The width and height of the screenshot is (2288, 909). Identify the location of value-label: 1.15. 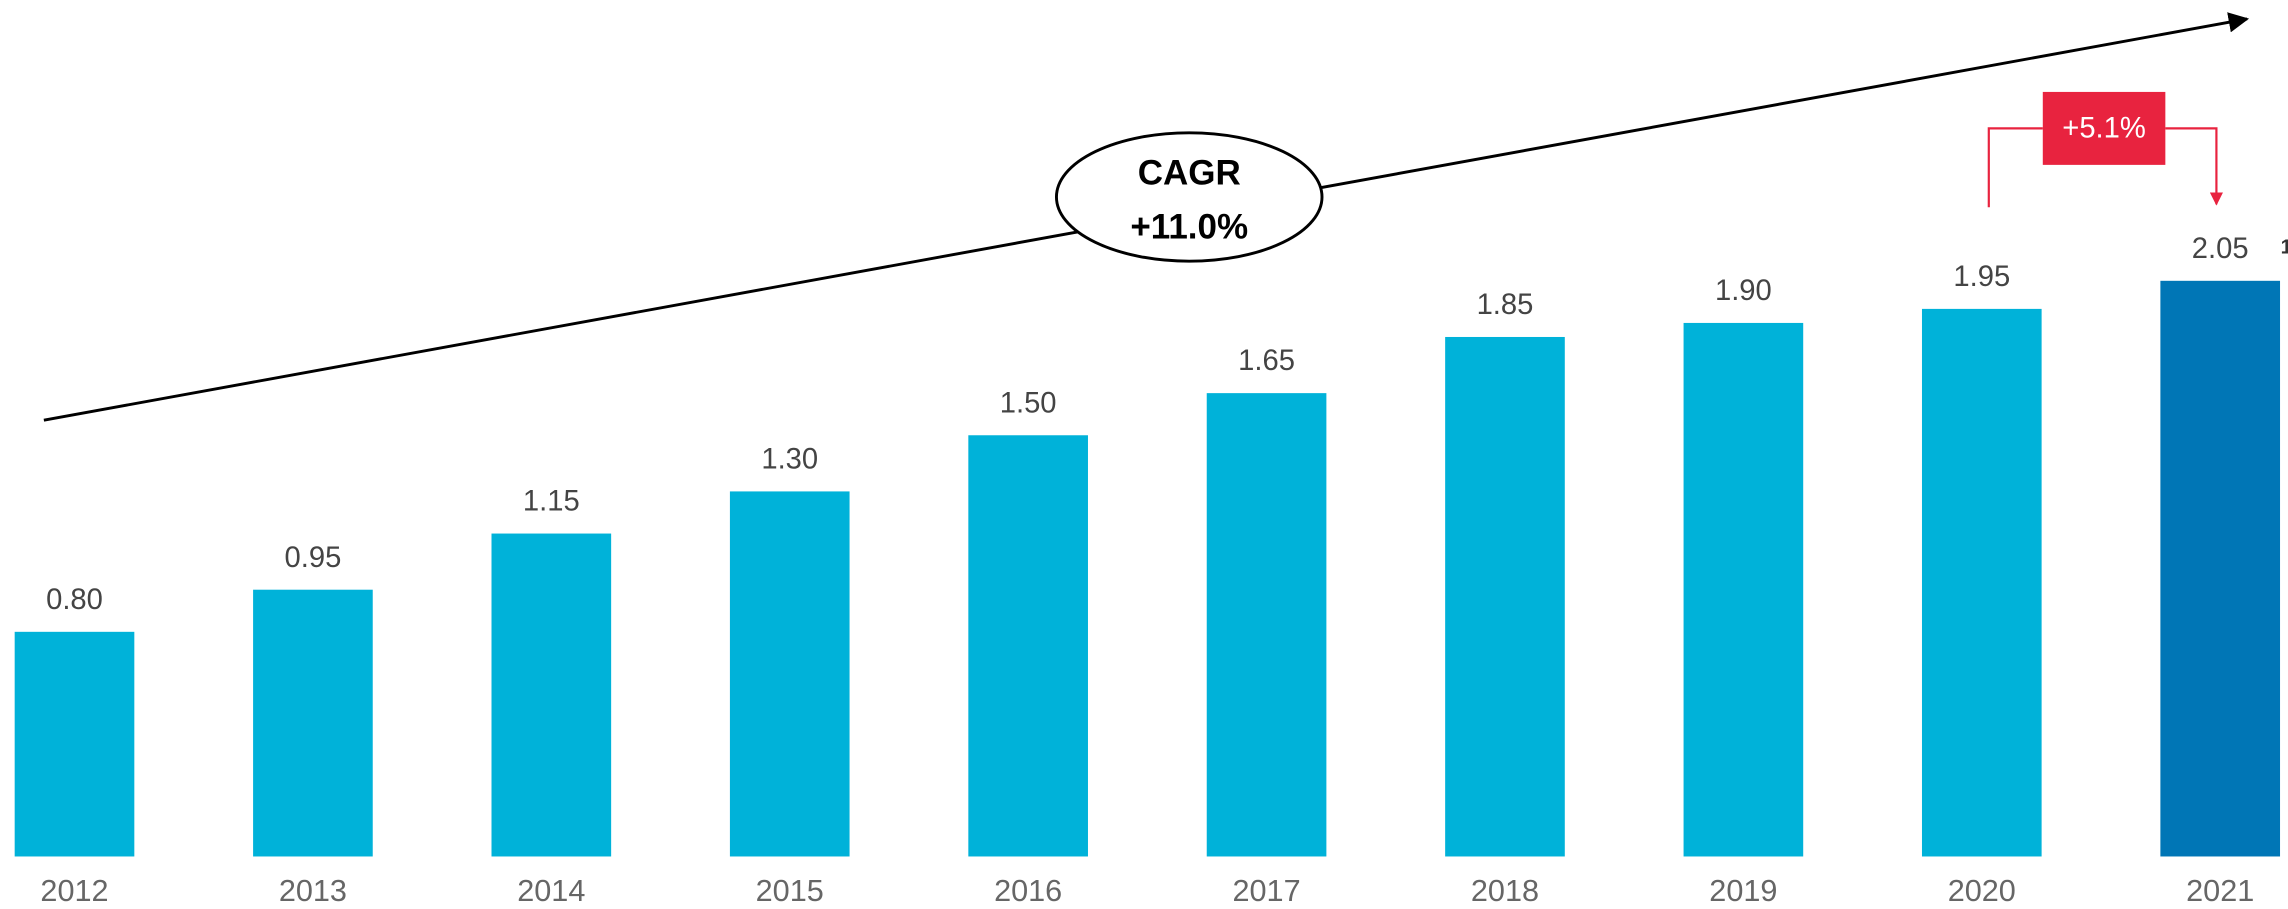
(551, 502).